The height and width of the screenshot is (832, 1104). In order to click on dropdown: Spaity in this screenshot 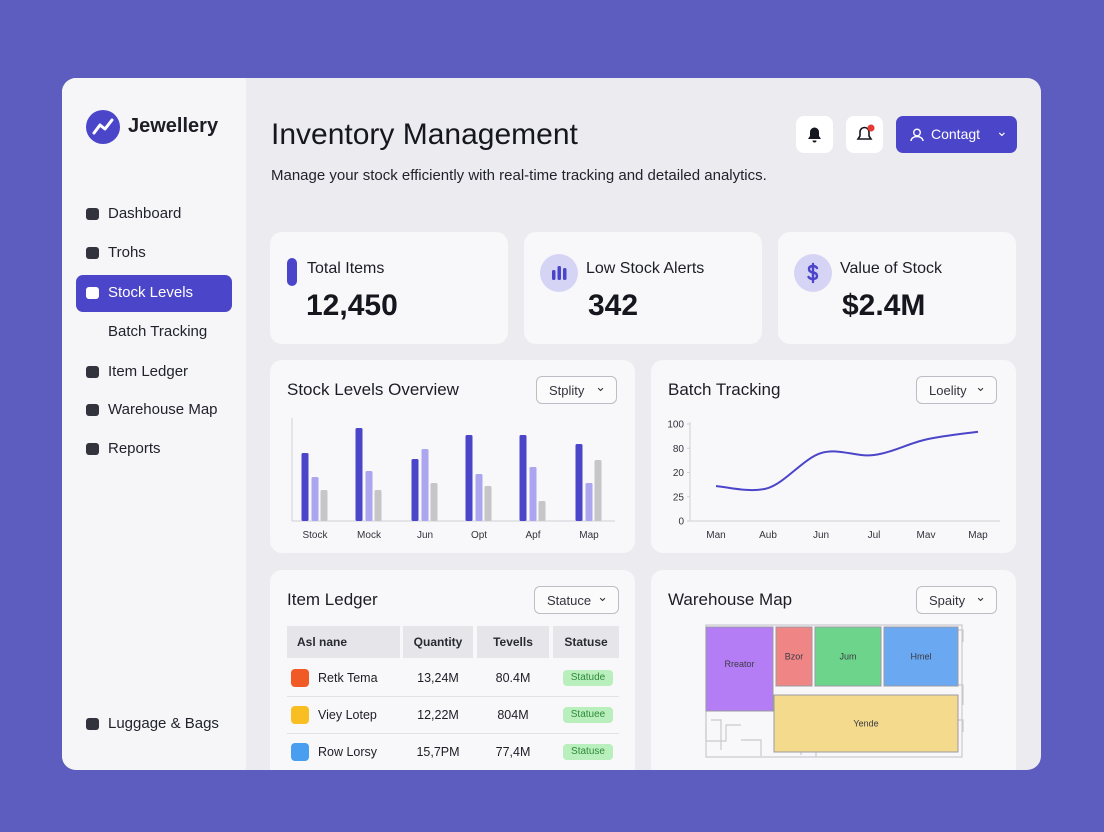, I will do `click(956, 598)`.